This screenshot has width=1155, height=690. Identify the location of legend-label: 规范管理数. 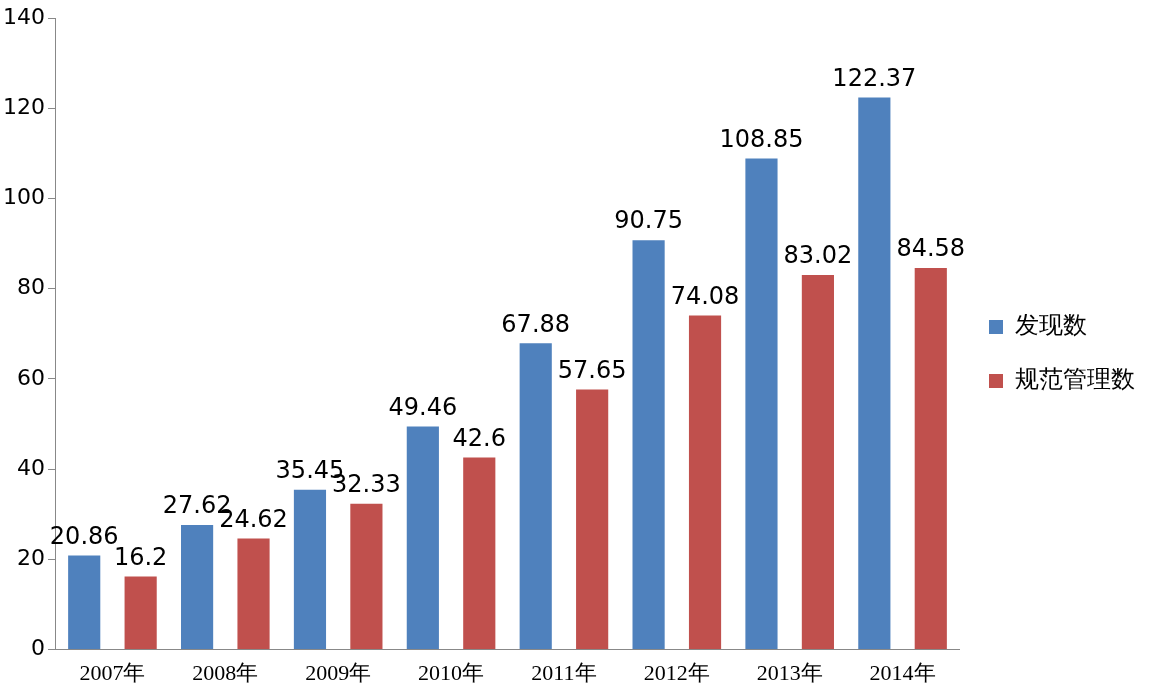
(1075, 379).